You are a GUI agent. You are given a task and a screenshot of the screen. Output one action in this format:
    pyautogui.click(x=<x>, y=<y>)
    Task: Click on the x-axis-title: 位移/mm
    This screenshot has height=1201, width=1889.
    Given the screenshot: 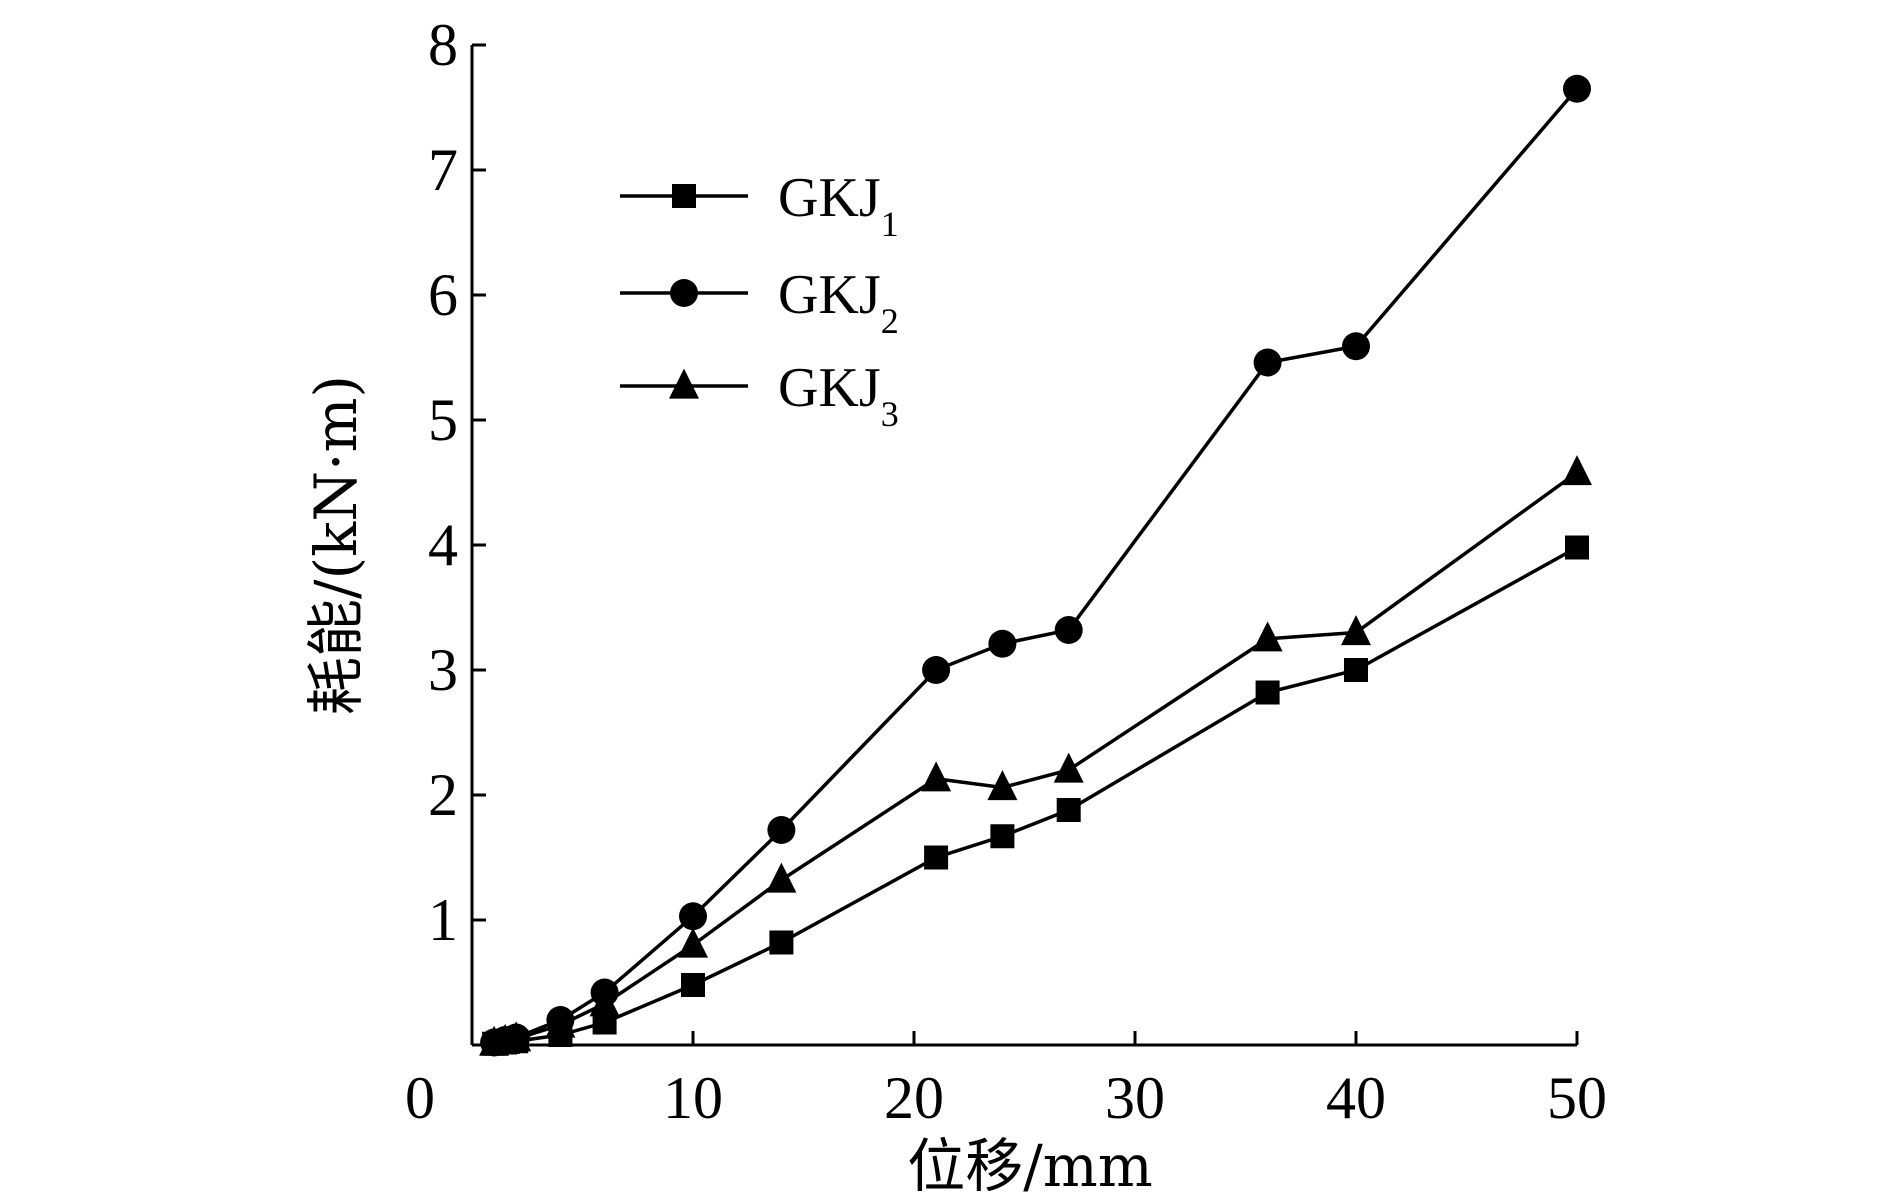 What is the action you would take?
    pyautogui.click(x=1030, y=1166)
    